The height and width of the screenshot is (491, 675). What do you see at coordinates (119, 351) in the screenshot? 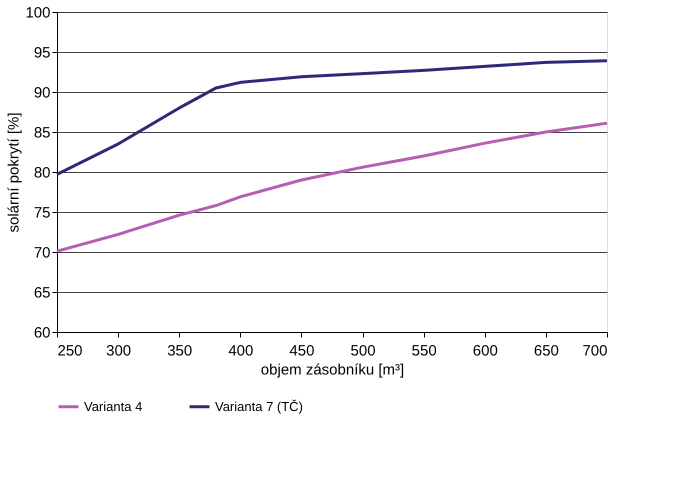
I see `x-tick-label: 300` at bounding box center [119, 351].